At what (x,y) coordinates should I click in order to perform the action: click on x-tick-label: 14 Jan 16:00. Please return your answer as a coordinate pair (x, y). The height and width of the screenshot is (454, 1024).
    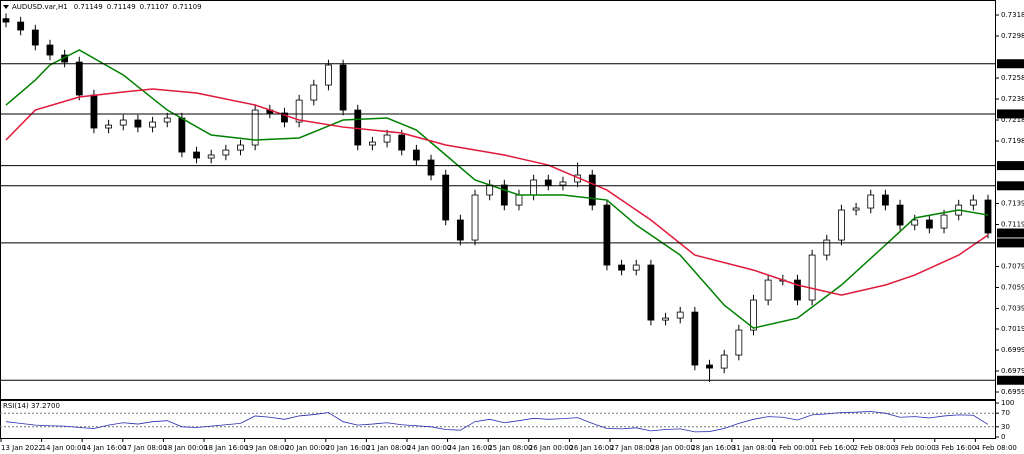
    Looking at the image, I should click on (104, 448).